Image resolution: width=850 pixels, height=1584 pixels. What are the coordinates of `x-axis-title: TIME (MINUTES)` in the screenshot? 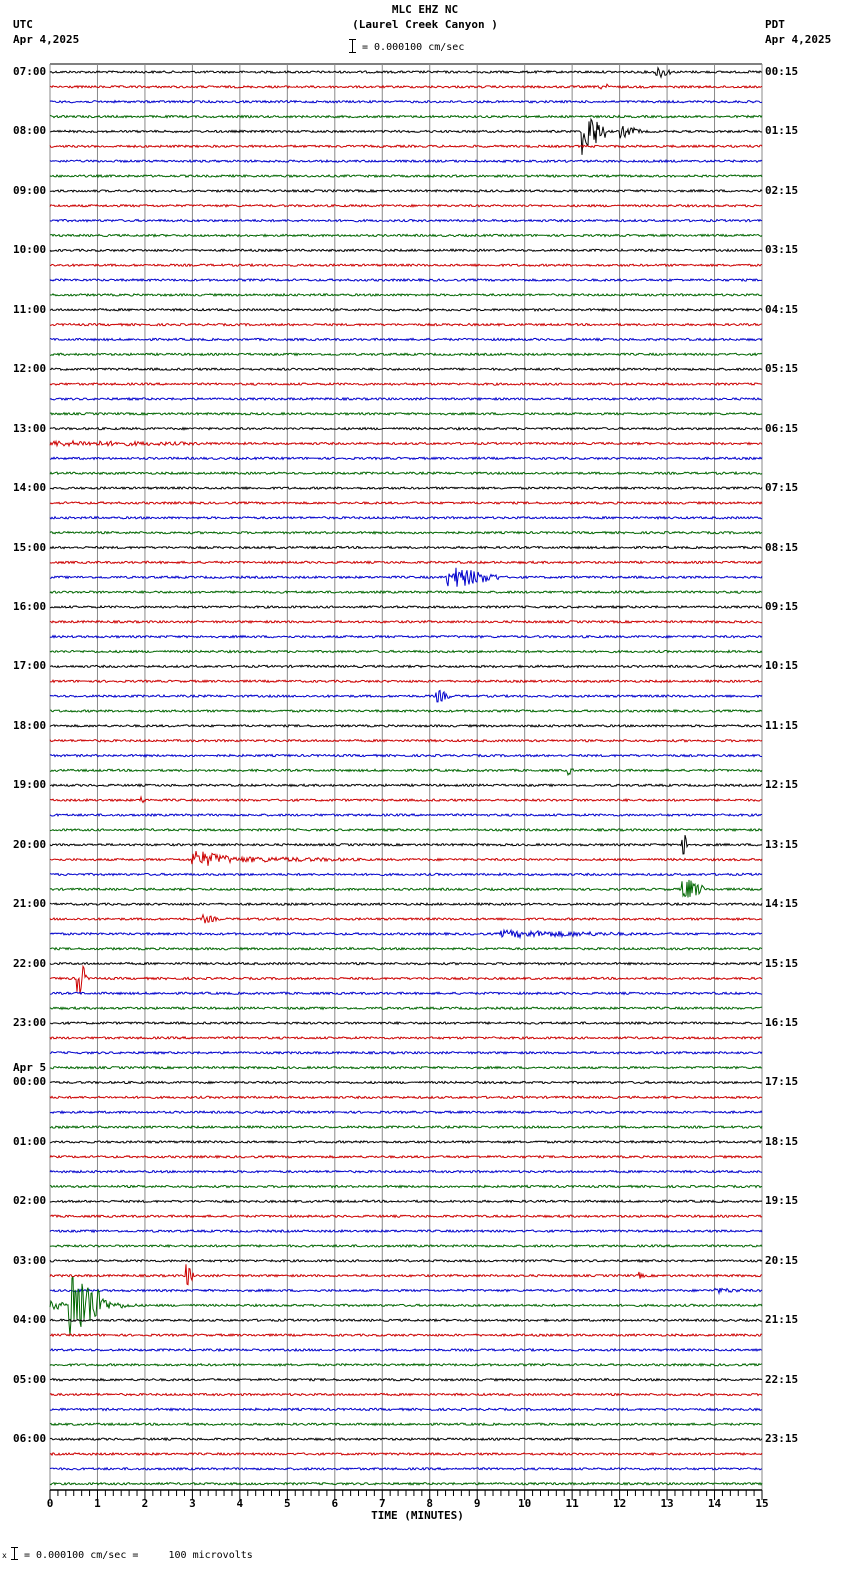 It's located at (417, 1515).